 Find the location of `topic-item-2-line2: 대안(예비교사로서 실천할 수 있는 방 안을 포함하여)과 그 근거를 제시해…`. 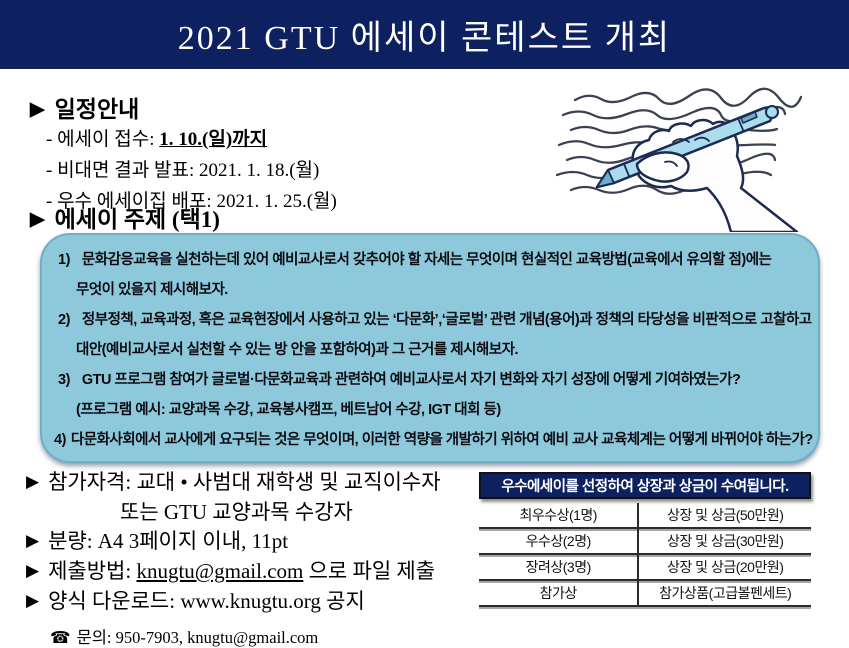

topic-item-2-line2: 대안(예비교사로서 실천할 수 있는 방 안을 포함하여)과 그 근거를 제시해… is located at coordinates (297, 350).